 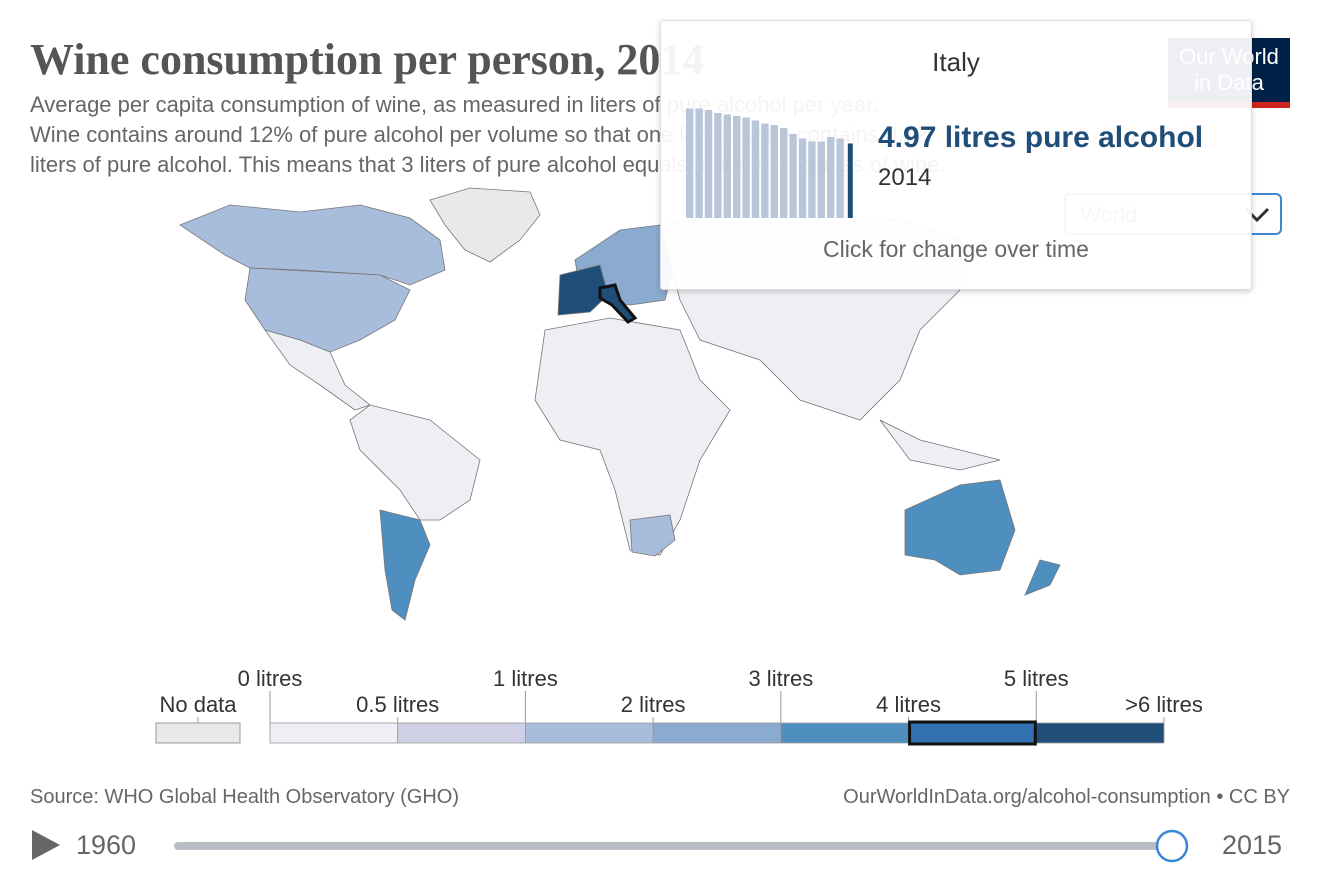 What do you see at coordinates (397, 704) in the screenshot?
I see `legend-label: 0.5 litres` at bounding box center [397, 704].